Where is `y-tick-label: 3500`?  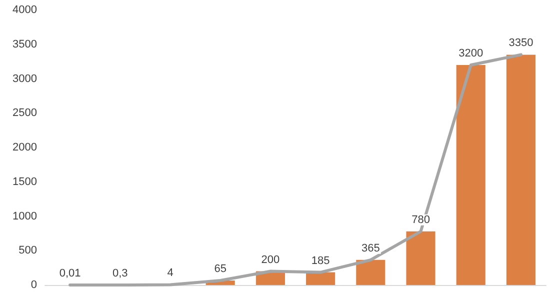
y-tick-label: 3500 is located at coordinates (24, 44).